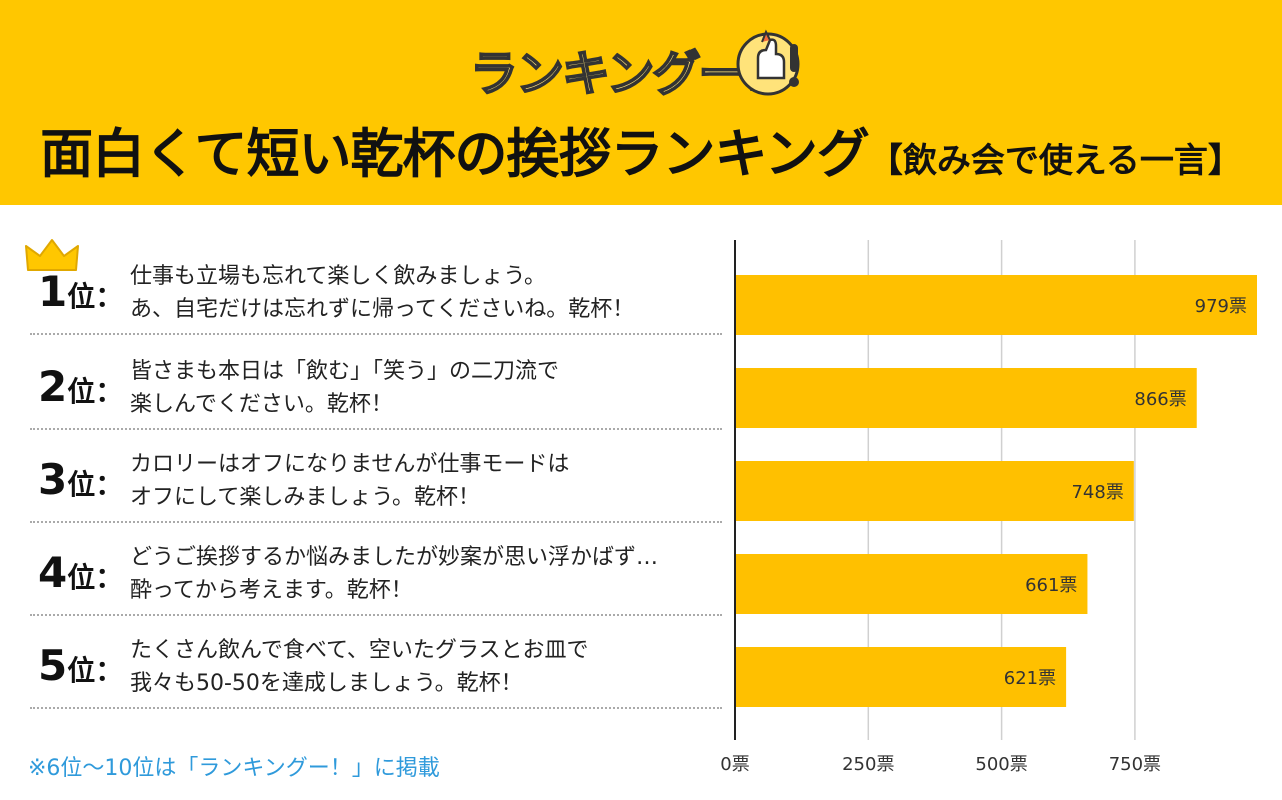 Image resolution: width=1282 pixels, height=800 pixels. Describe the element at coordinates (338, 276) in the screenshot. I see `toast-line-1: 仕事も立場も忘れて楽しく飲みましょう。` at that location.